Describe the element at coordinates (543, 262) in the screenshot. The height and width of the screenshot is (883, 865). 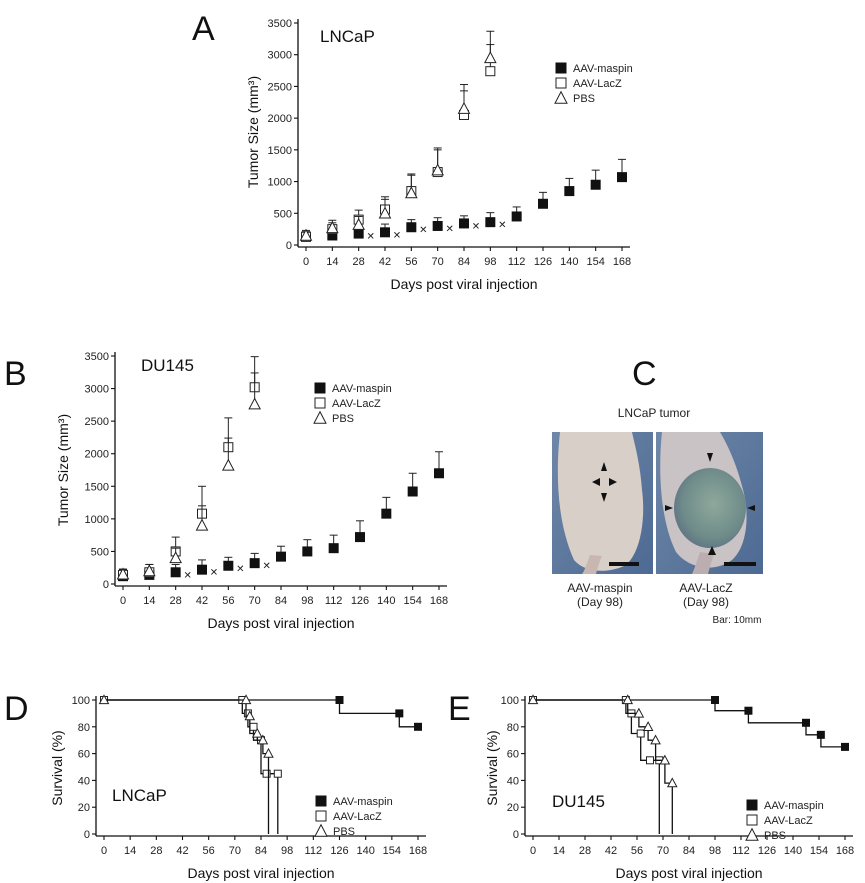
I see `x-tick-label: 126` at that location.